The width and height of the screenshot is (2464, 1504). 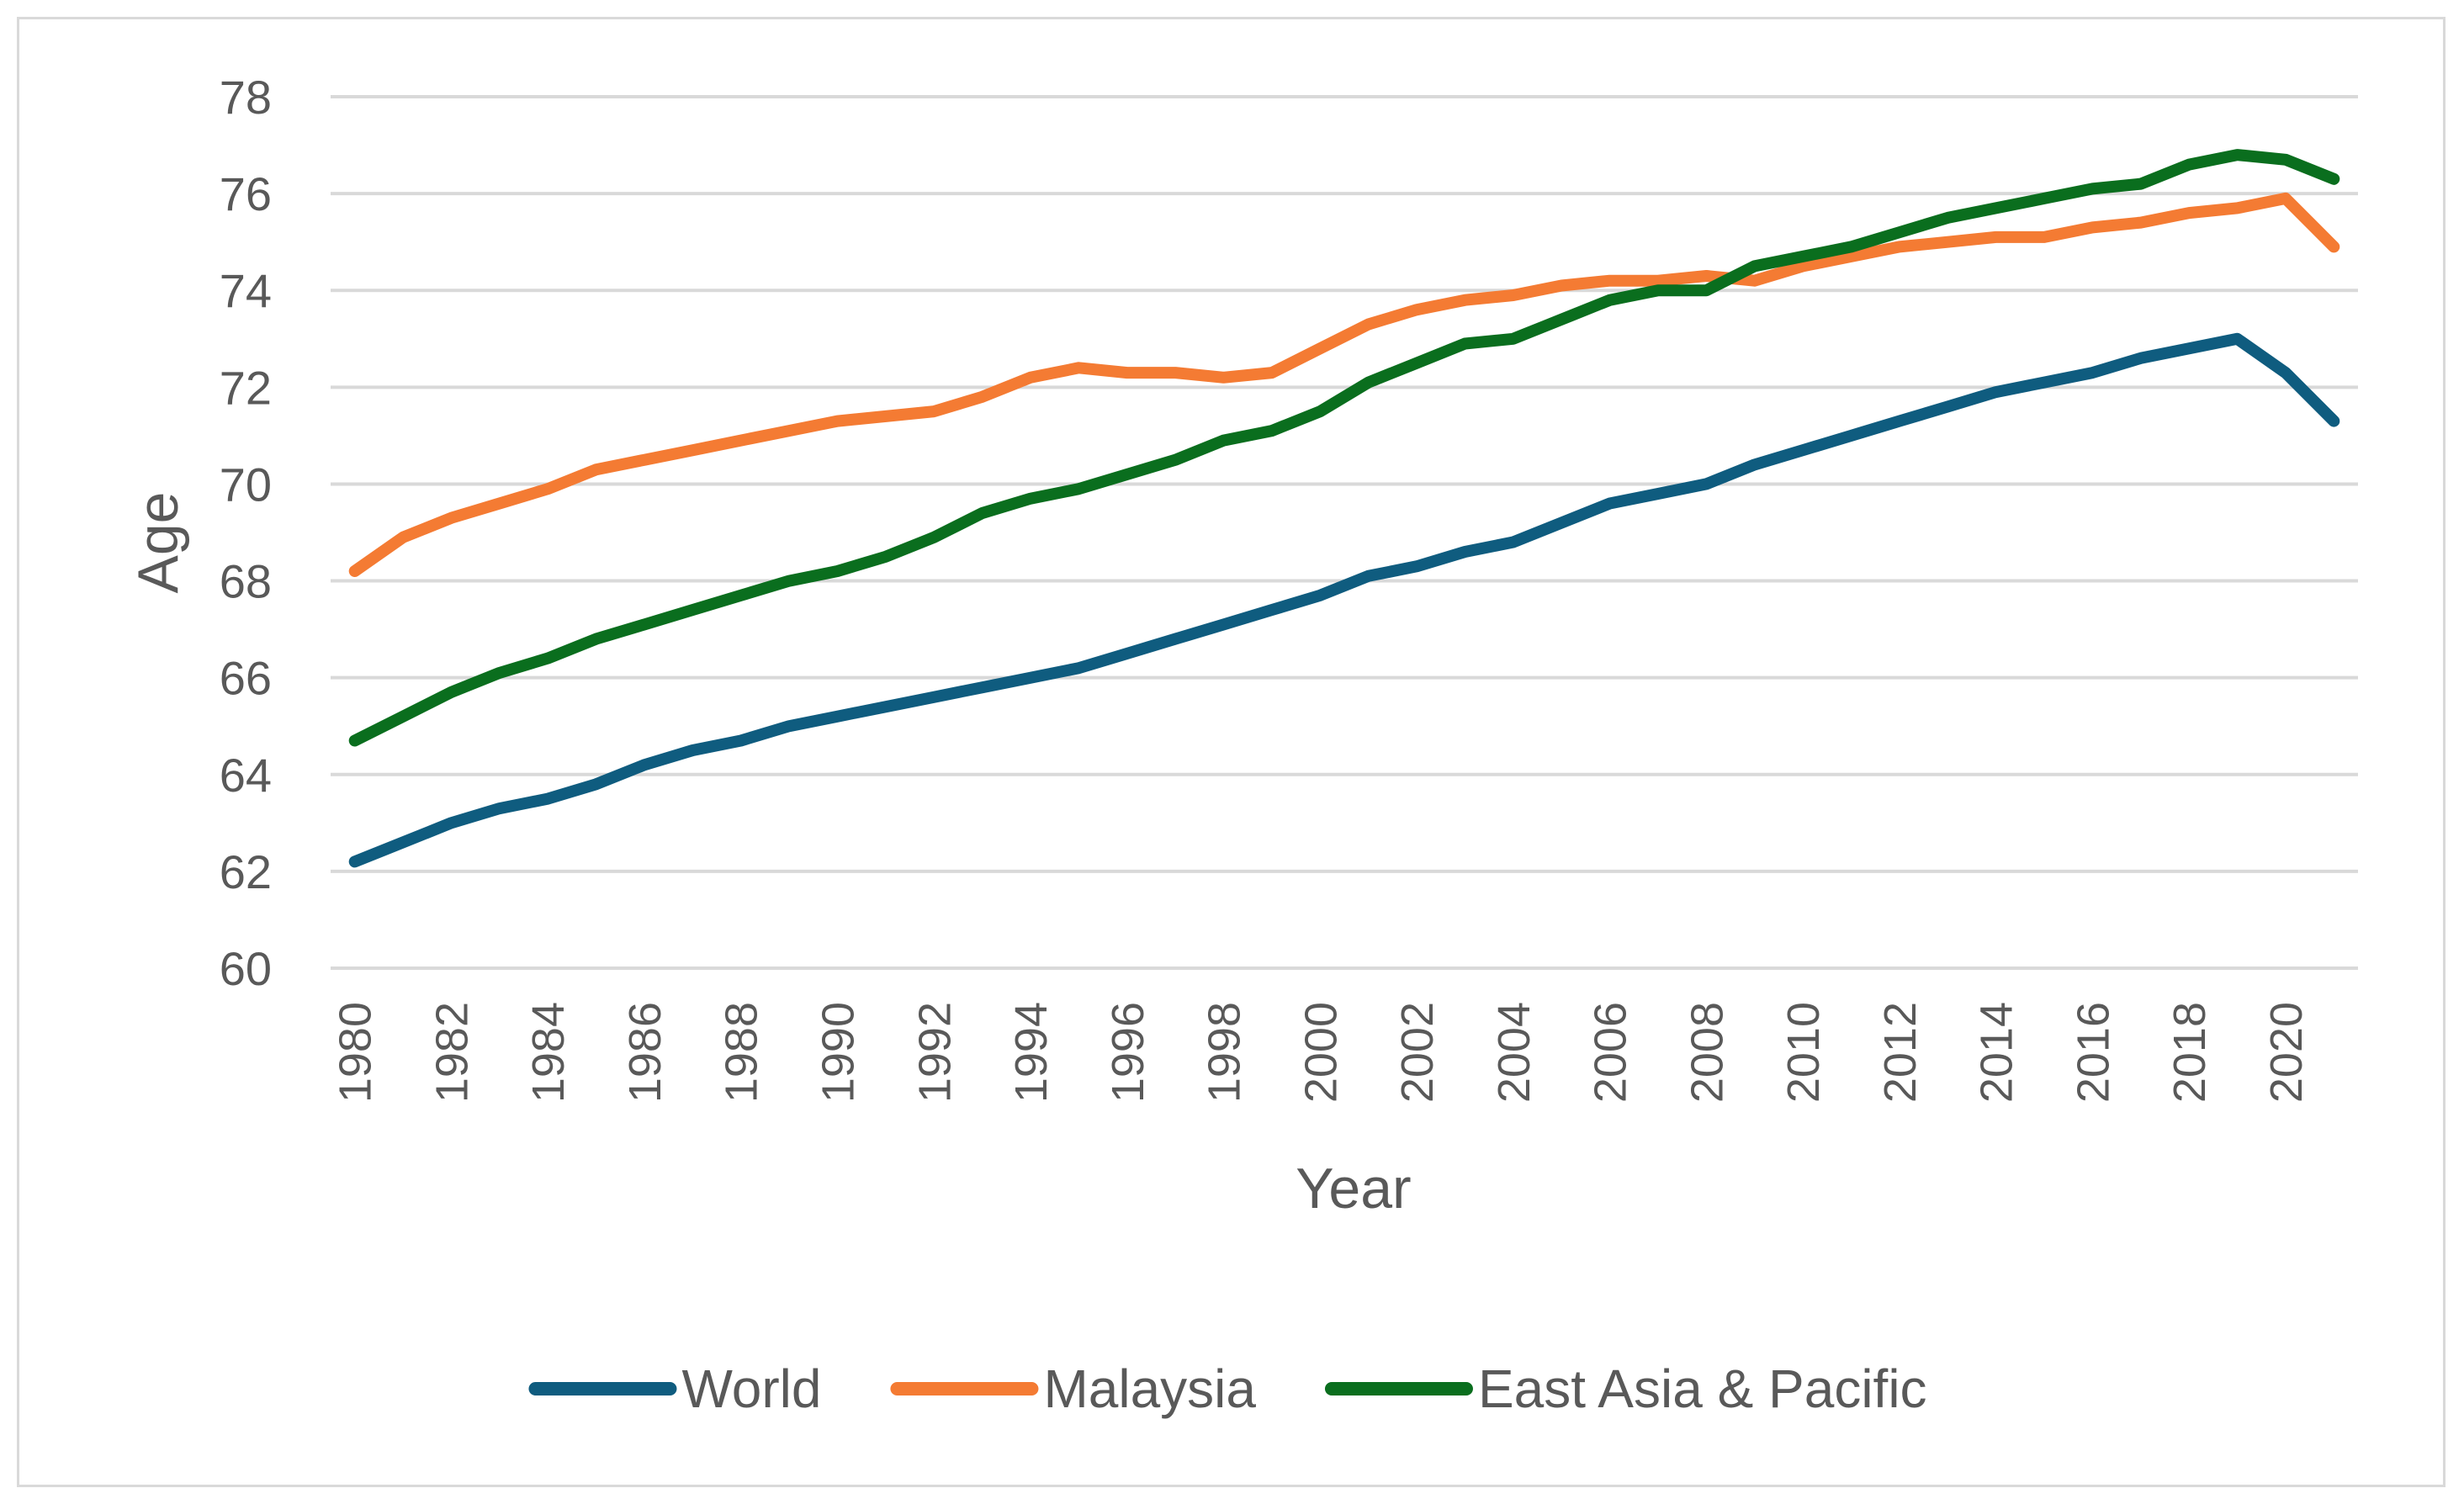 What do you see at coordinates (751, 1388) in the screenshot?
I see `legend-label: World` at bounding box center [751, 1388].